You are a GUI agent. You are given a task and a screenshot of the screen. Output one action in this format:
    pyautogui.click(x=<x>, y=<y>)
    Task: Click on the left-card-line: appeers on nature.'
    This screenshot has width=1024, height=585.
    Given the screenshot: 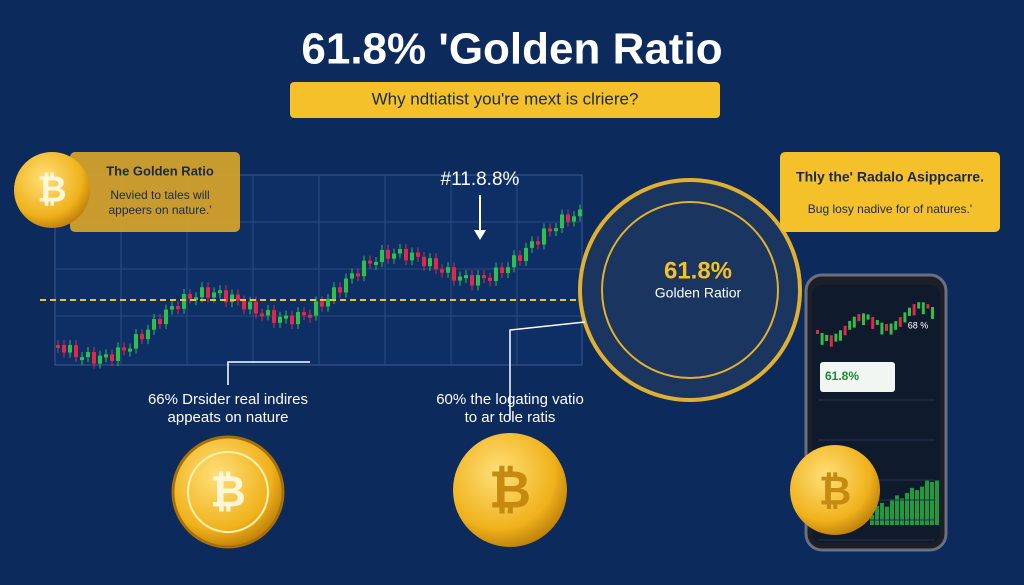 What is the action you would take?
    pyautogui.click(x=159, y=210)
    